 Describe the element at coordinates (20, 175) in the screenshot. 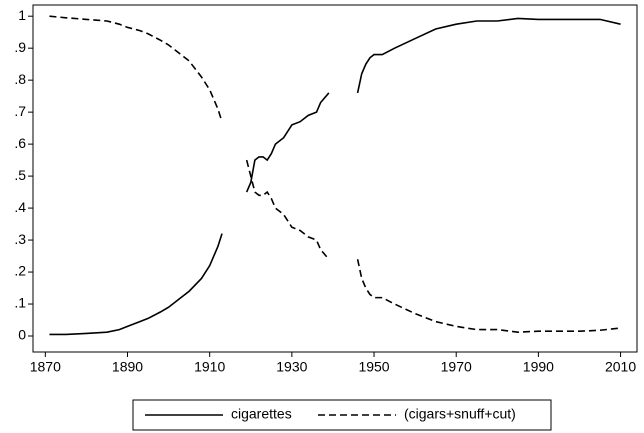

I see `y-tick-label: .5` at that location.